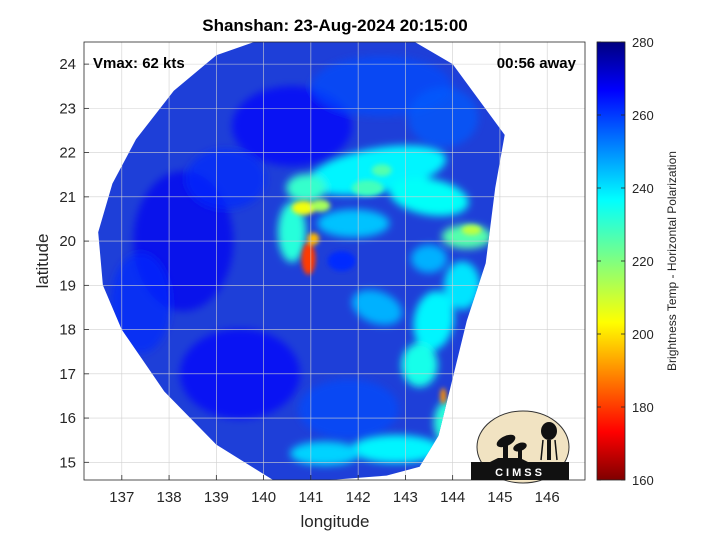 The image size is (720, 540). Describe the element at coordinates (334, 490) in the screenshot. I see `x-axis-ticks: 137 138 139 140 141 142 143 144 145 146` at that location.